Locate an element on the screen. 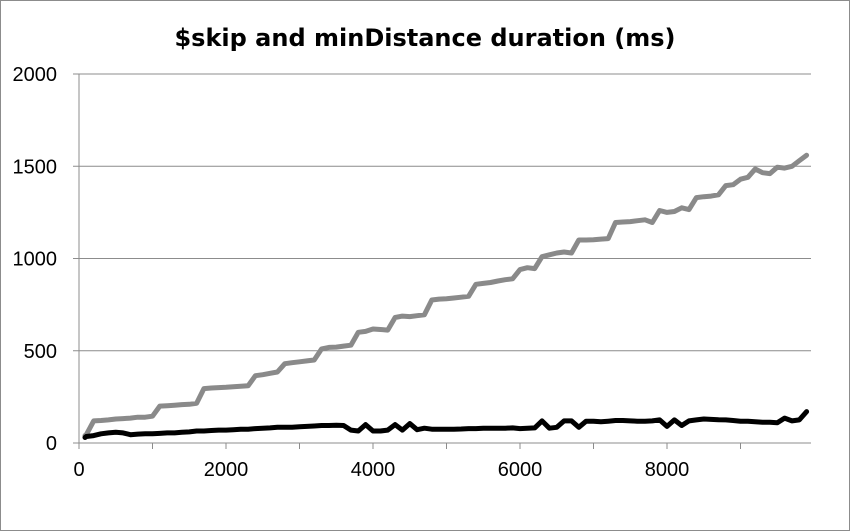  x-axis-ticks: 0 2000 4000 6000 8000 is located at coordinates (407, 462).